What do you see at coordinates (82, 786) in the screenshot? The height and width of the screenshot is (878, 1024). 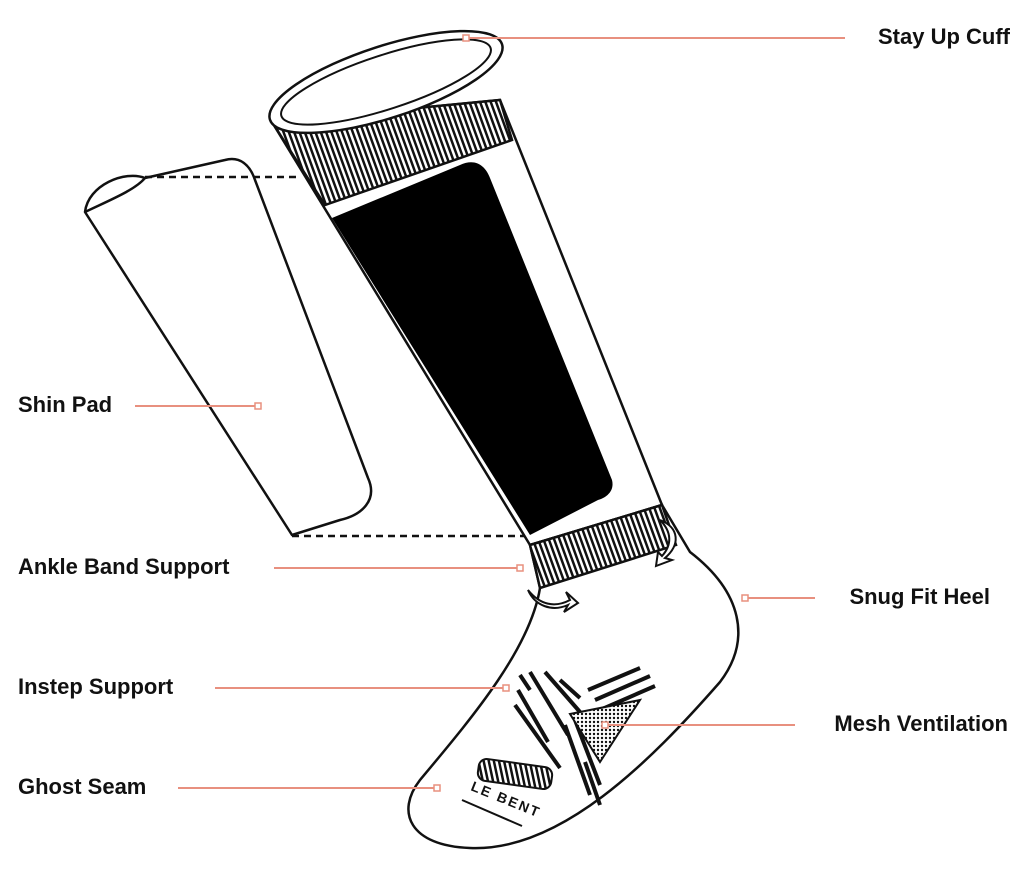 I see `callout-label: Ghost Seam` at bounding box center [82, 786].